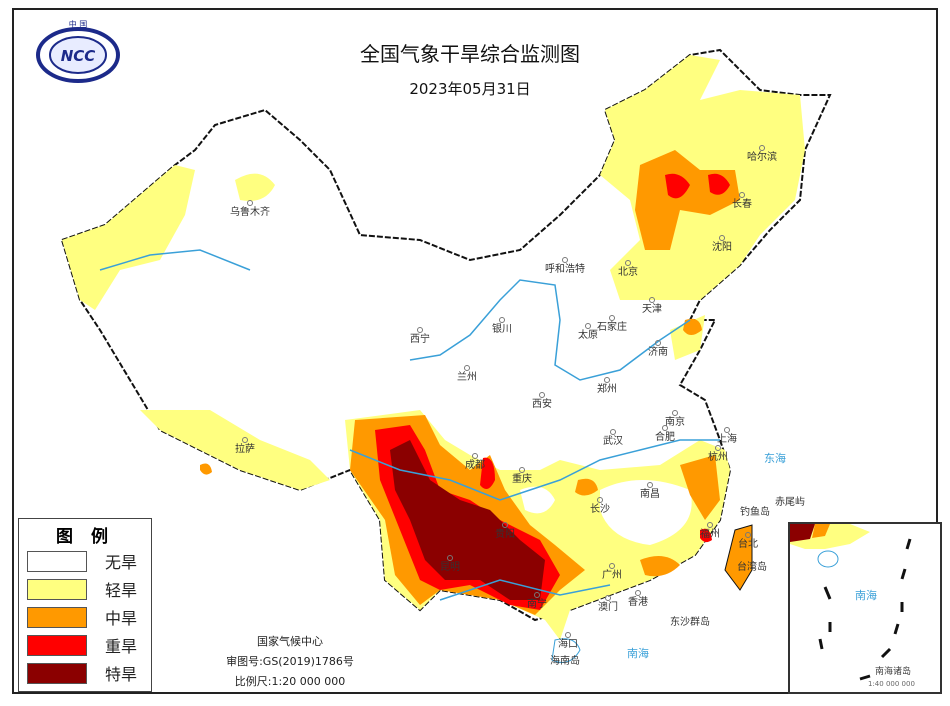 Image resolution: width=950 pixels, height=706 pixels. Describe the element at coordinates (89, 589) in the screenshot. I see `legend-item: 轻旱` at that location.